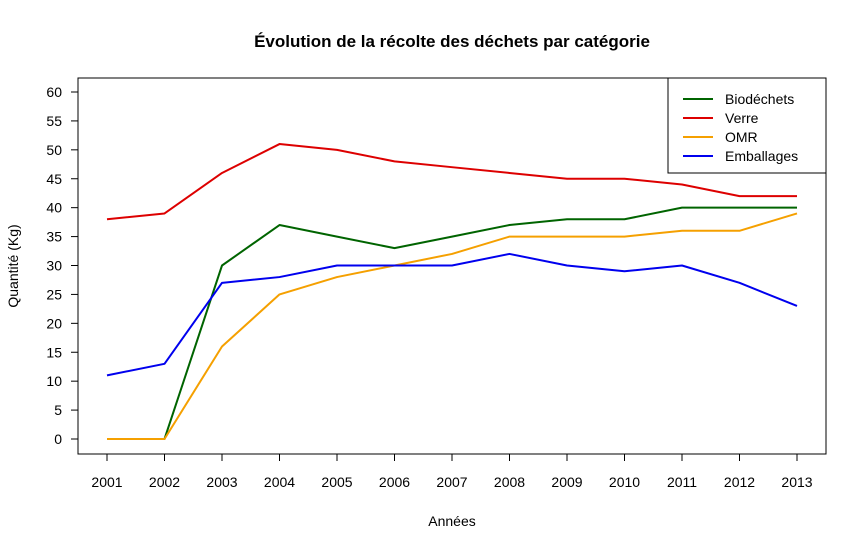 This screenshot has width=866, height=556. I want to click on y-axis-label: Quantité (Kg), so click(13, 265).